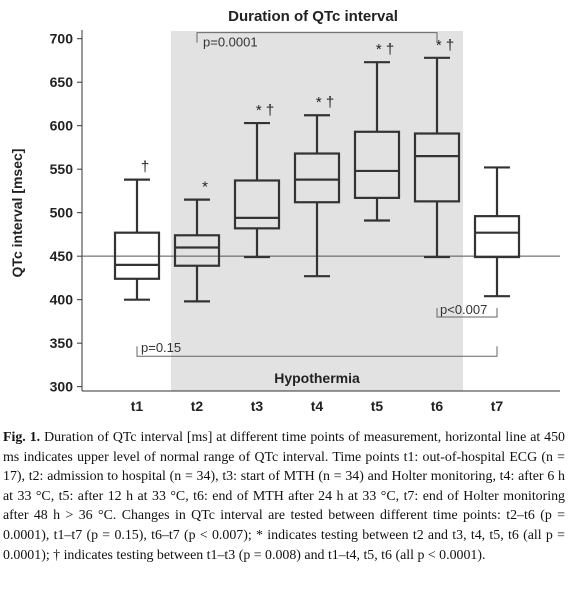  Describe the element at coordinates (62, 169) in the screenshot. I see `y-tick-label: 550` at that location.